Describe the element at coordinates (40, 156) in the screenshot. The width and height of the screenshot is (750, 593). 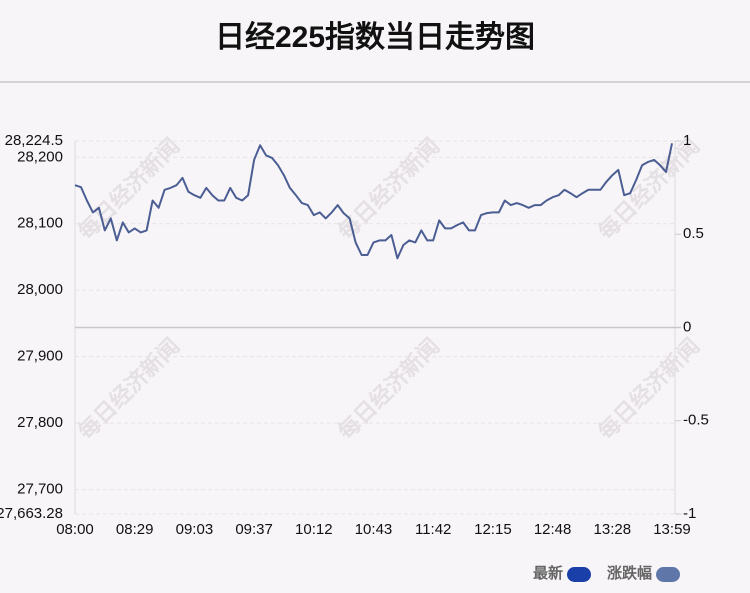
I see `y-tick-label: 28,200` at that location.